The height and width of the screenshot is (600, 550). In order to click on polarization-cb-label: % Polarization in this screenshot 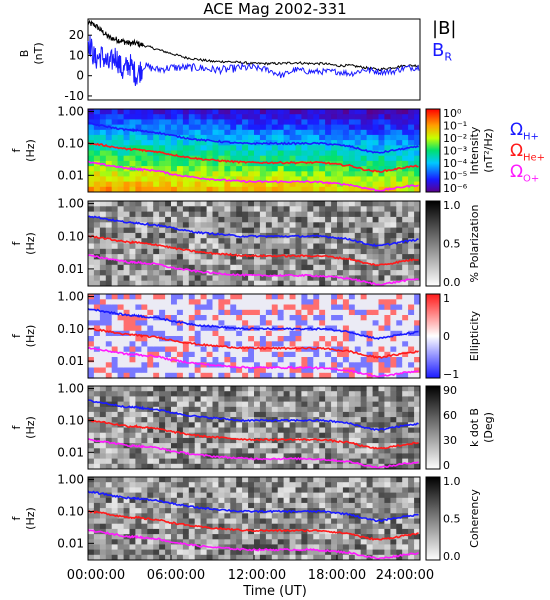, I will do `click(474, 244)`.